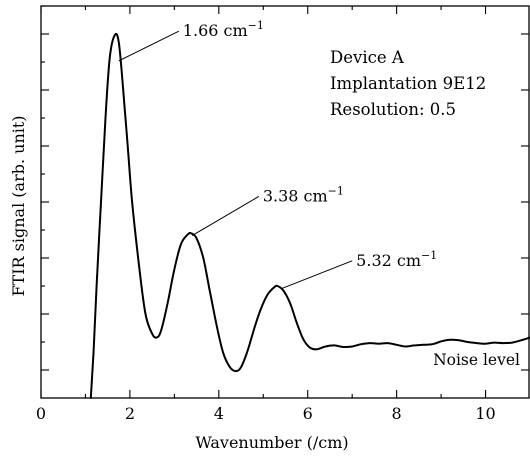 The image size is (530, 457). What do you see at coordinates (485, 413) in the screenshot?
I see `x-tick-label: 10` at bounding box center [485, 413].